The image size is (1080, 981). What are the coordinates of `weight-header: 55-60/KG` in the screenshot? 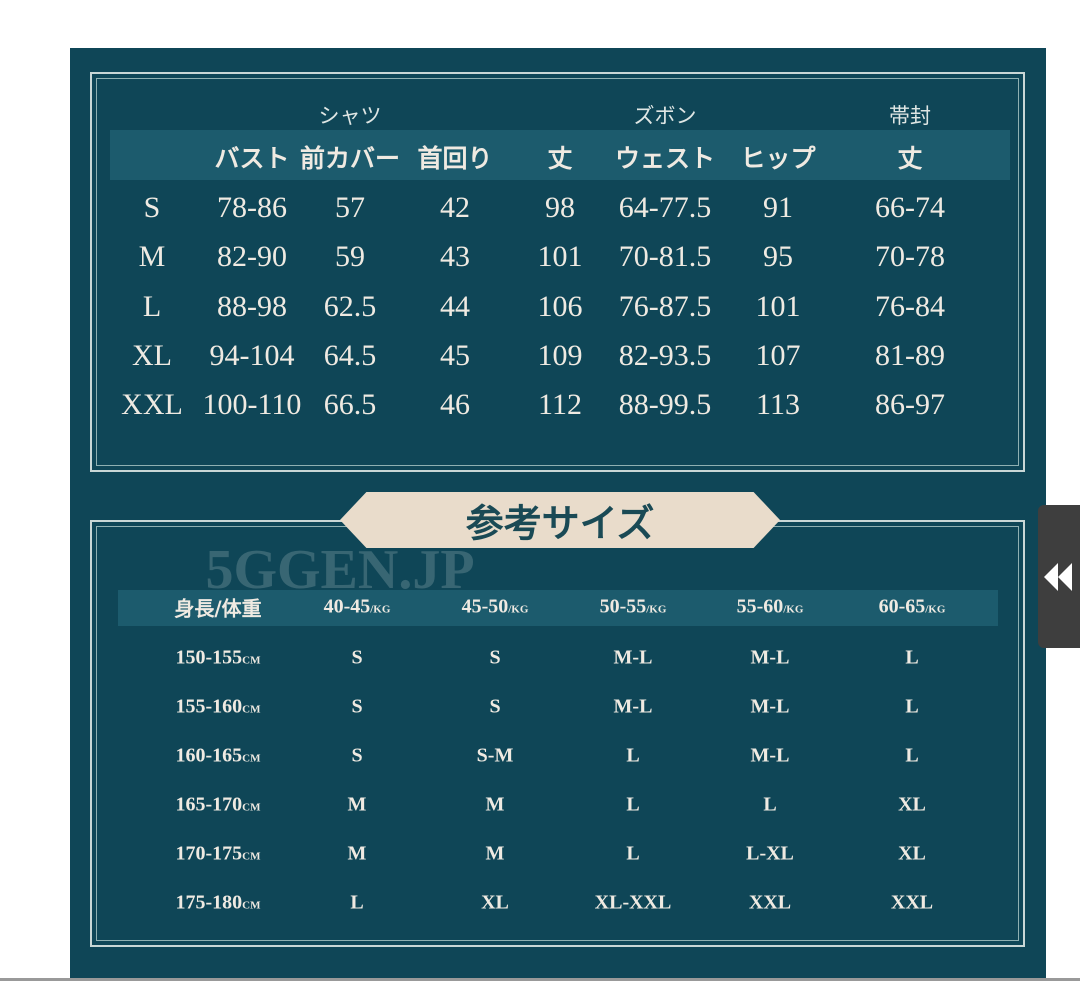 It's located at (770, 607).